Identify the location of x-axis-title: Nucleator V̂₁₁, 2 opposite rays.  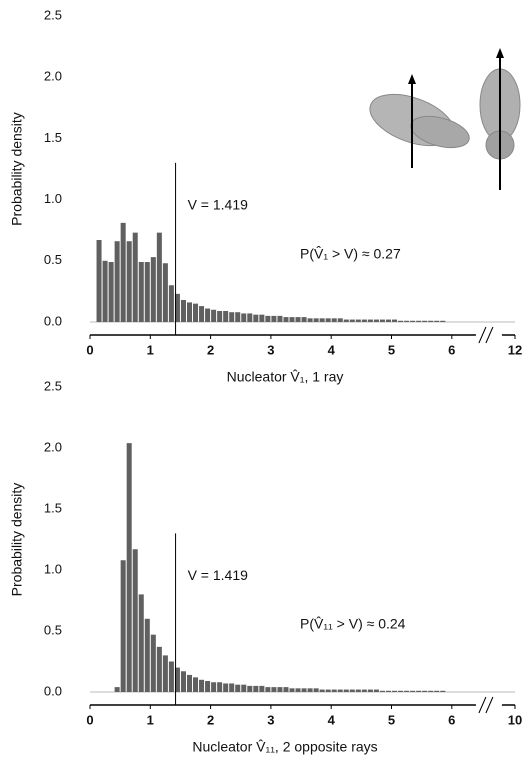
(284, 746).